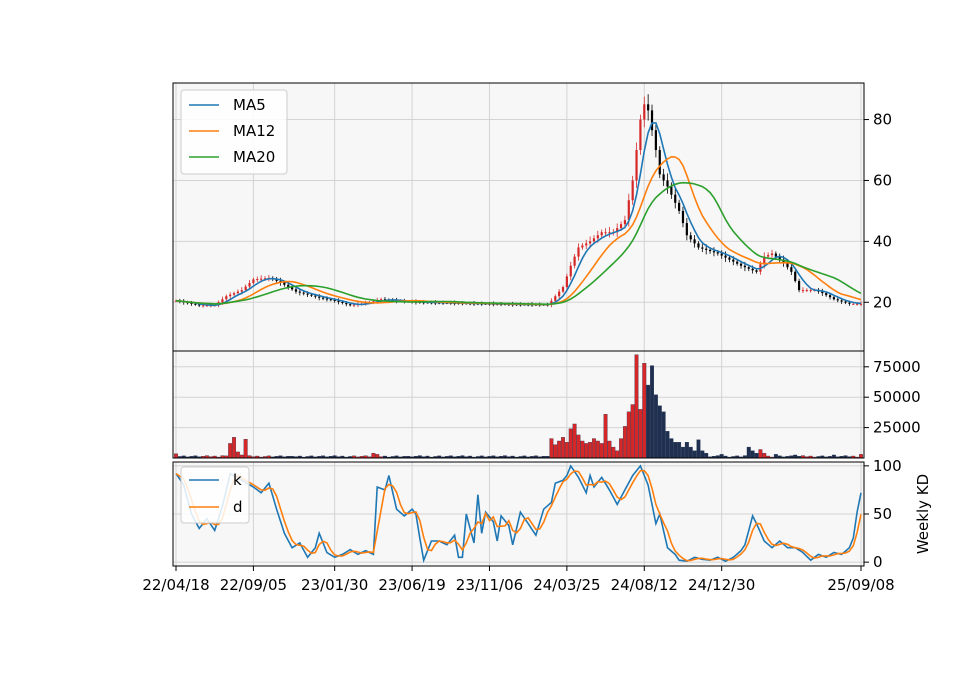 This screenshot has height=690, width=960. I want to click on volume-gridlines, so click(518, 404).